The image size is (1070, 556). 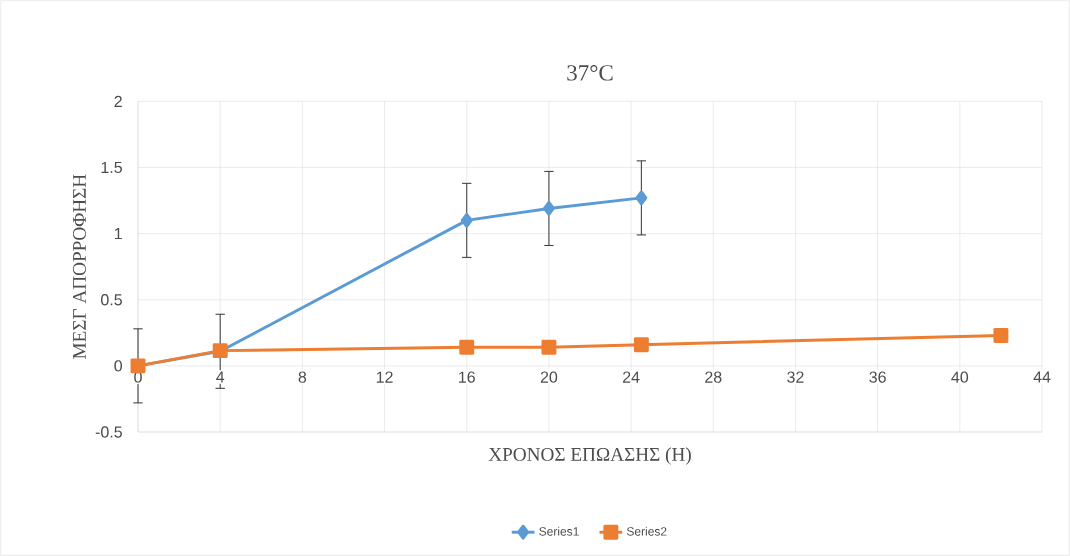 I want to click on x-tick-label: 44, so click(x=1042, y=377).